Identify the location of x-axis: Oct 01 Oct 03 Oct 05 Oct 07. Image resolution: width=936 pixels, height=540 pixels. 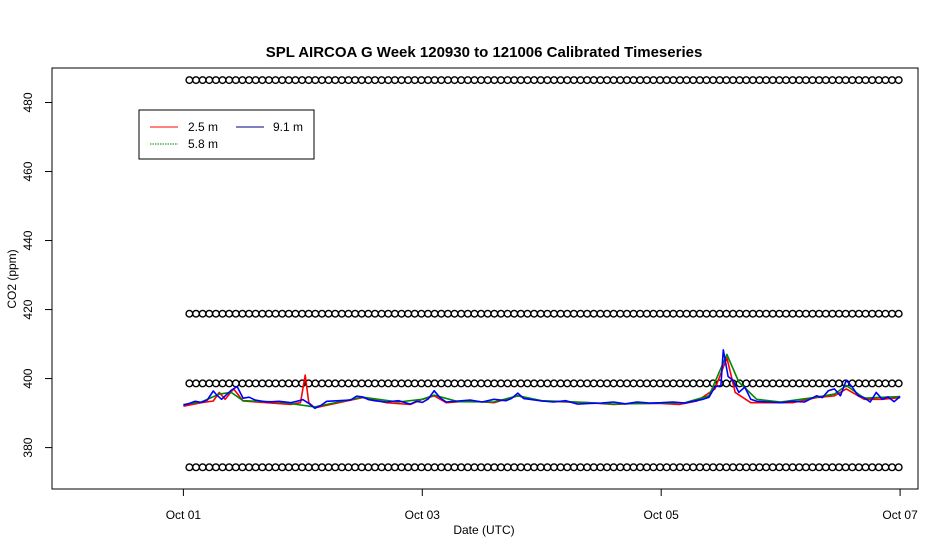
(542, 505).